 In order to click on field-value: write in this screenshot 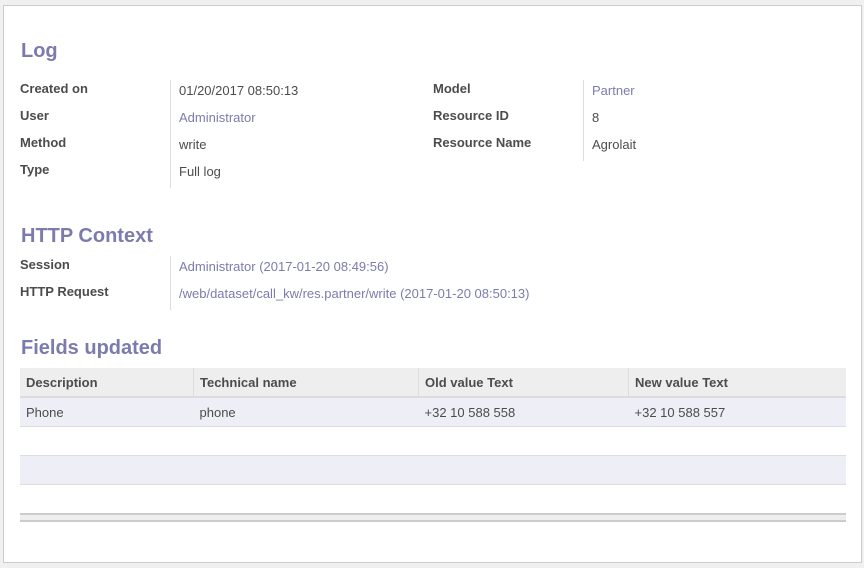, I will do `click(193, 144)`.